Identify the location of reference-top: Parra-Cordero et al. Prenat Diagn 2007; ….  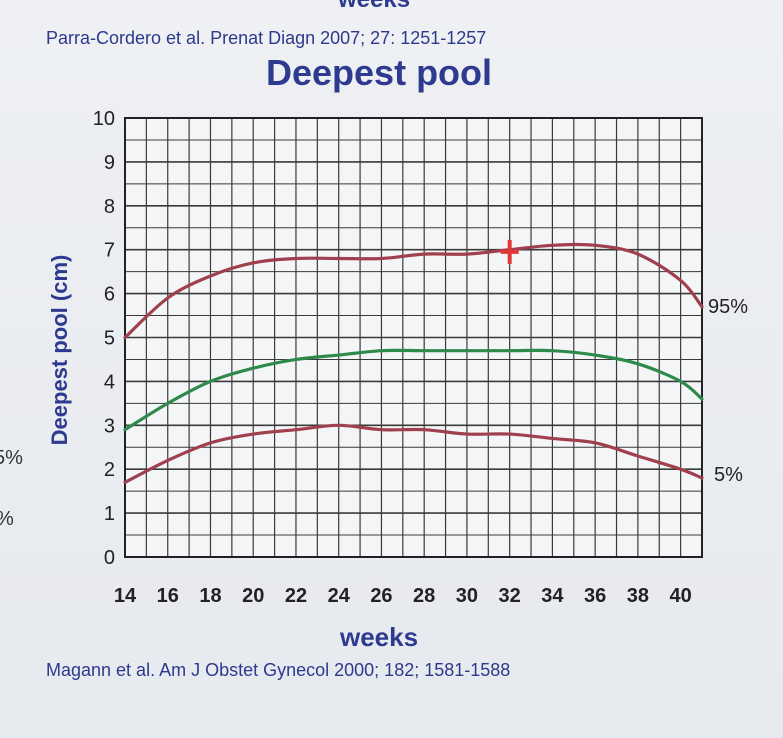
(266, 38).